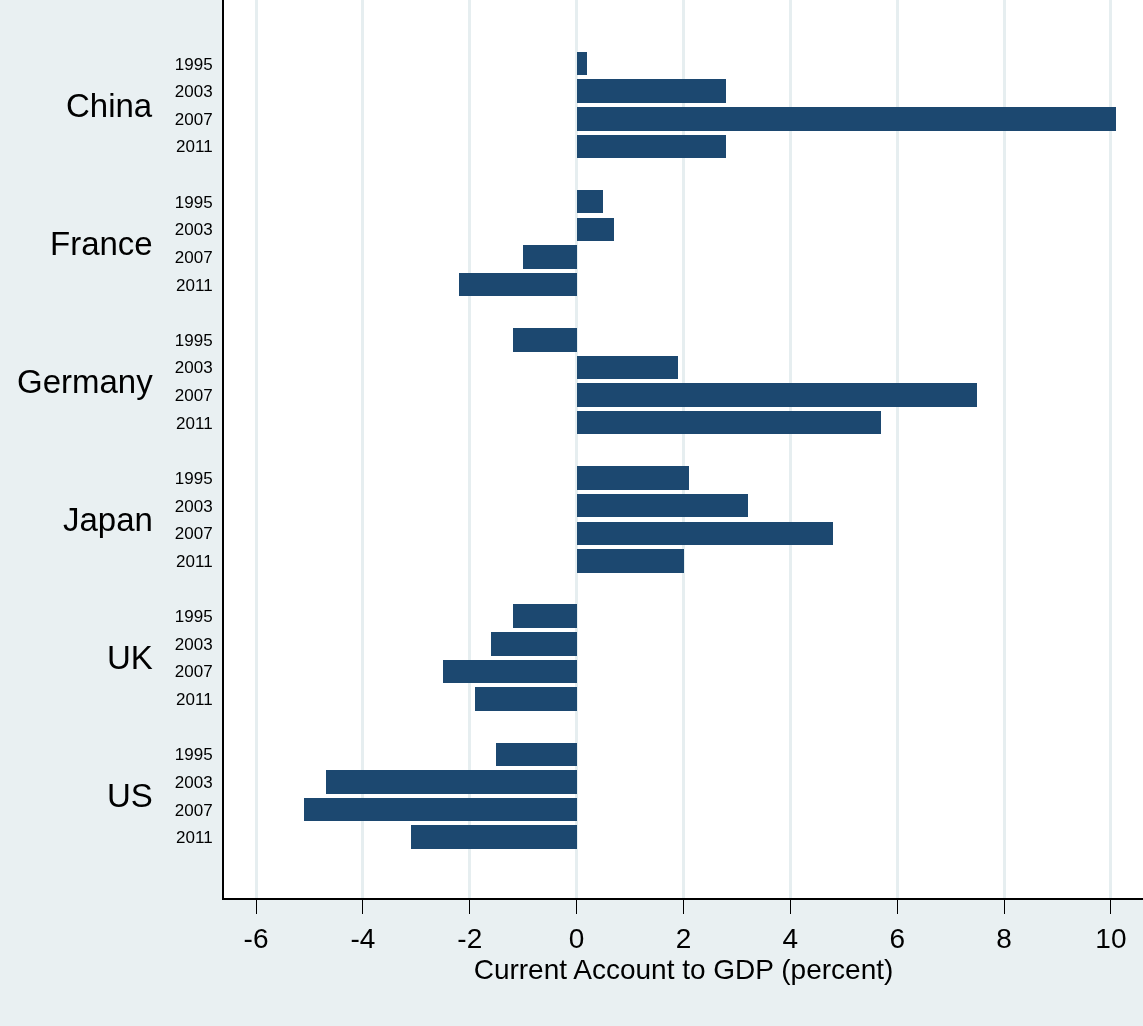 Image resolution: width=1143 pixels, height=1026 pixels. I want to click on text: Japan, so click(108, 519).